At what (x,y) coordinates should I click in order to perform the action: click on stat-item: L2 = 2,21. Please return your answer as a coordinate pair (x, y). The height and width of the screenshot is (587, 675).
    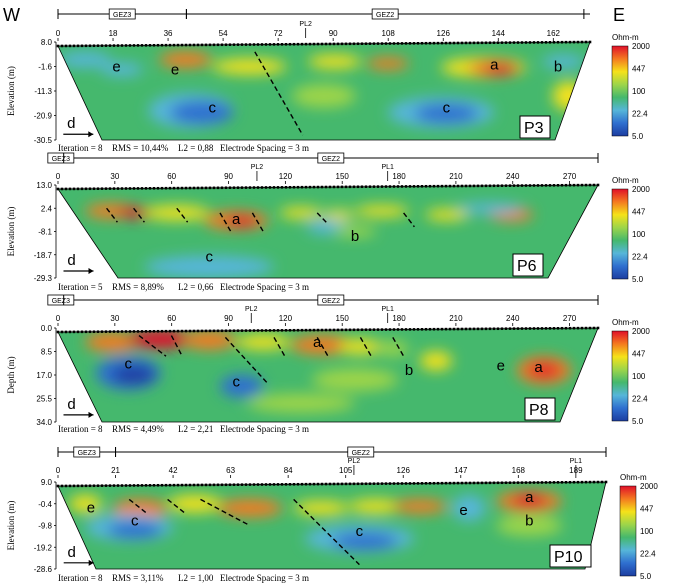
    Looking at the image, I should click on (195, 429).